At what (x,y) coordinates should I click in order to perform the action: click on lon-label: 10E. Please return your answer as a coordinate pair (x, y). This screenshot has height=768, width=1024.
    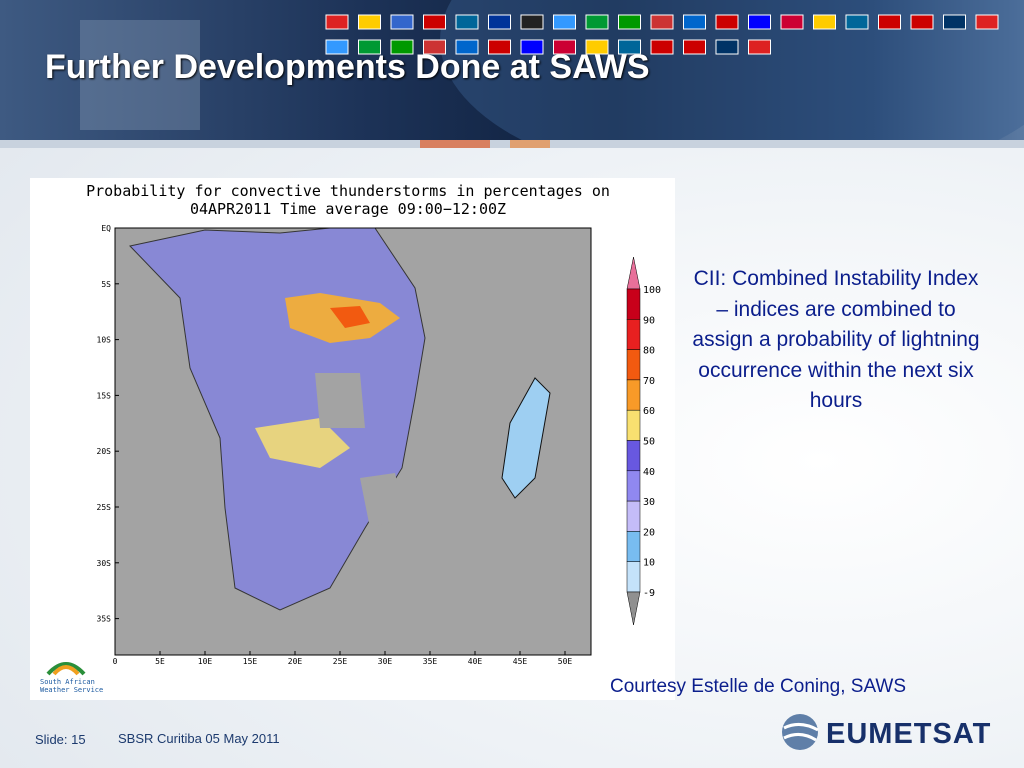
    Looking at the image, I should click on (205, 661).